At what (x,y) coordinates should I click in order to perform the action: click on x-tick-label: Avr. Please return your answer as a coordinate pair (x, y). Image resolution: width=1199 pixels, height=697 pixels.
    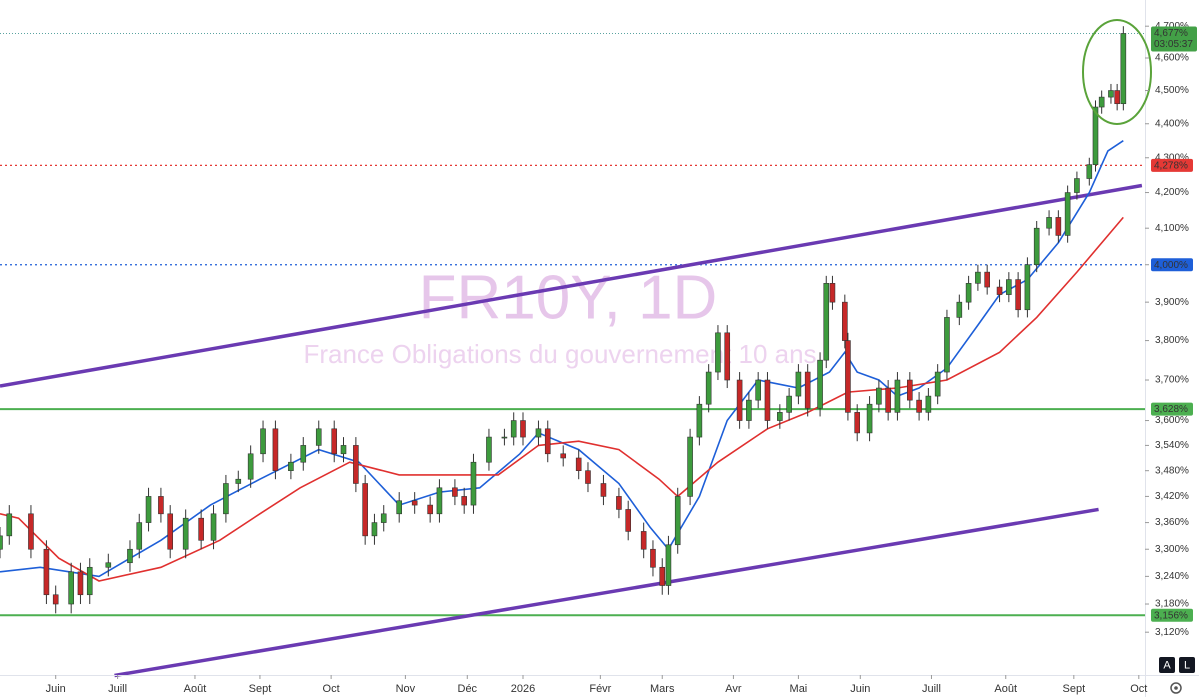
    Looking at the image, I should click on (733, 689).